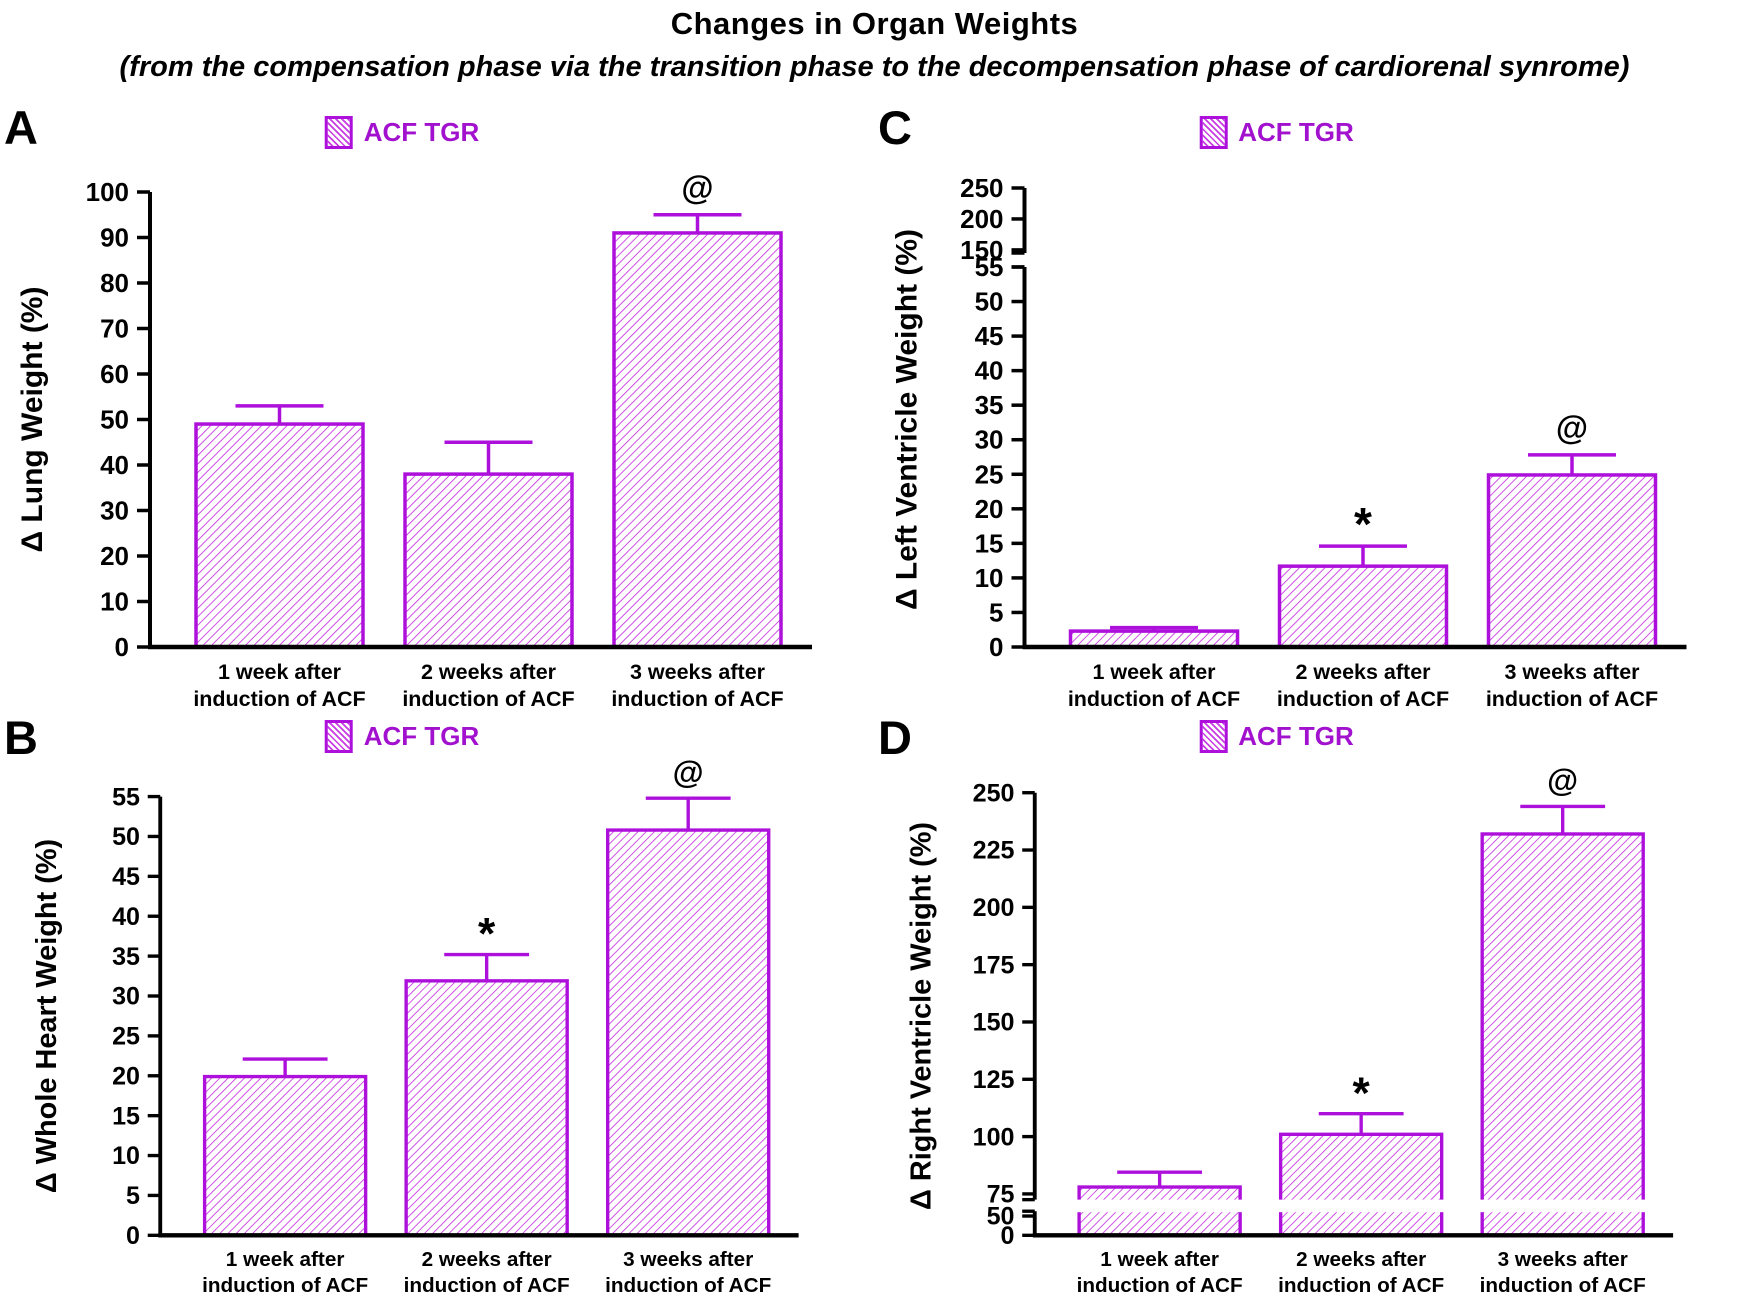 This screenshot has height=1300, width=1749. What do you see at coordinates (47, 1016) in the screenshot?
I see `y-axis-title: Δ Whole Heart Weight (%)` at bounding box center [47, 1016].